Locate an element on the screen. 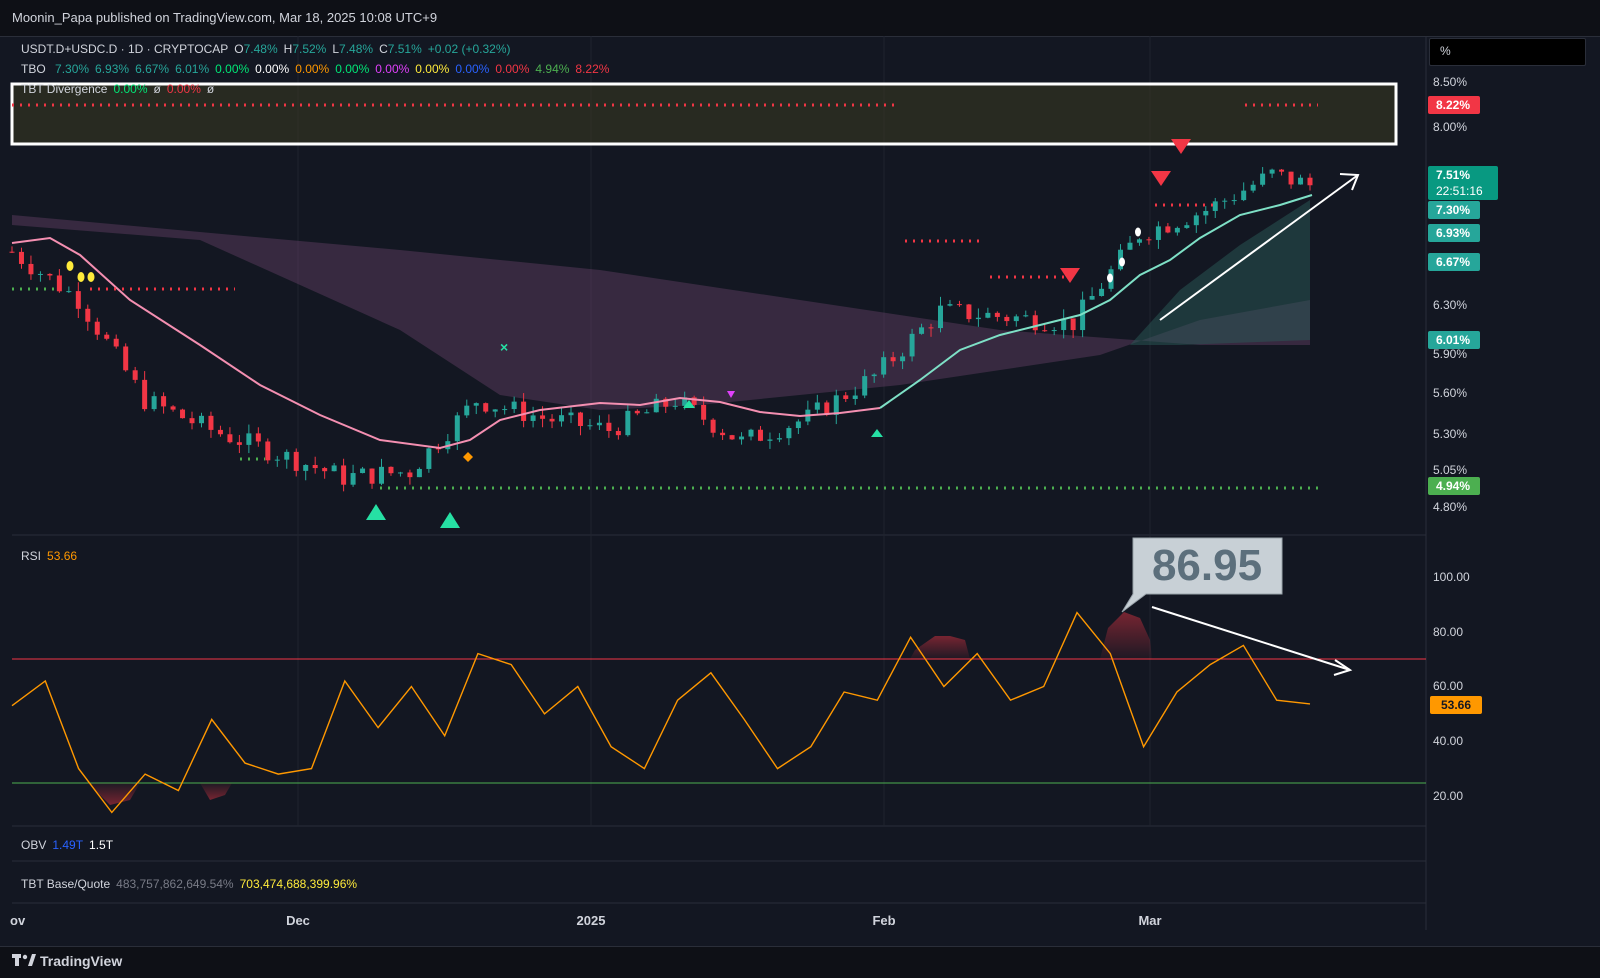 The height and width of the screenshot is (978, 1600). tradingview-logo: TradingView is located at coordinates (67, 961).